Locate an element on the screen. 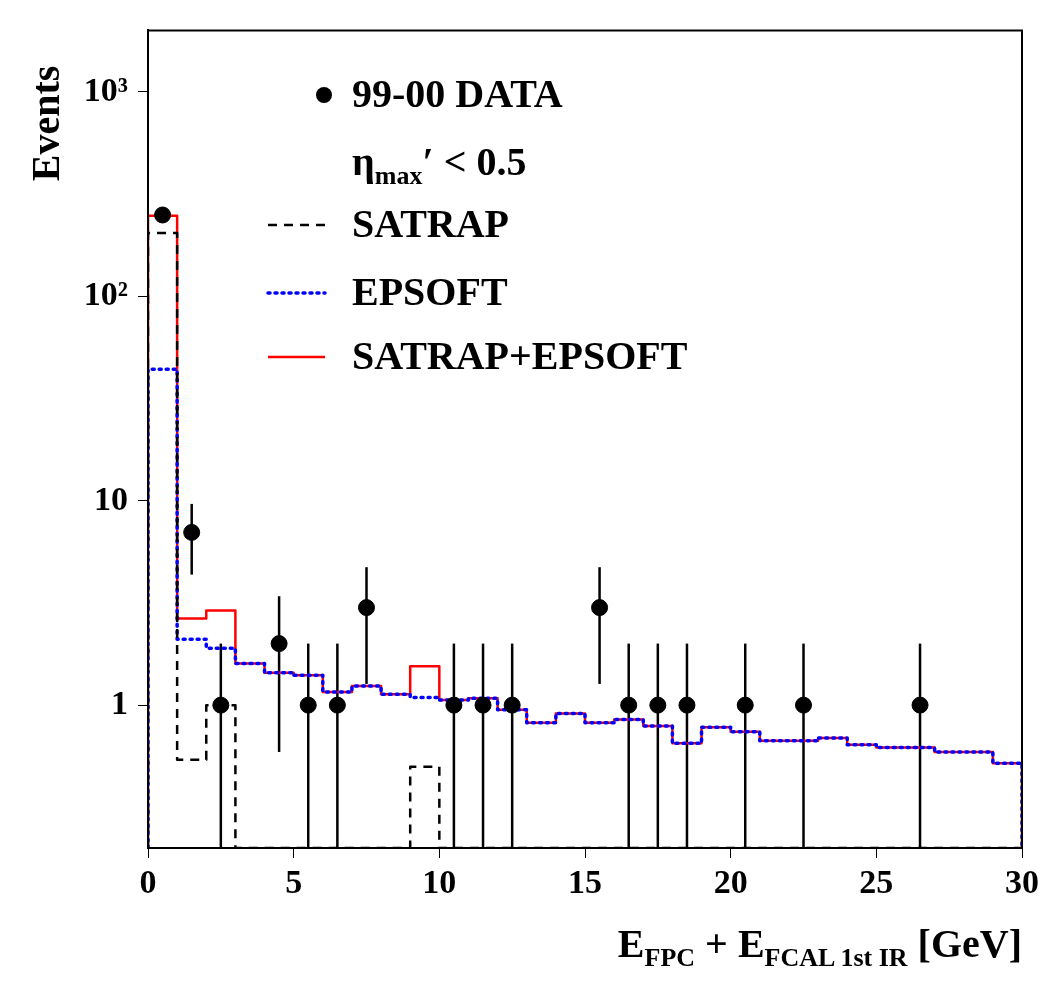 The width and height of the screenshot is (1048, 987). x-tick-label: 5 is located at coordinates (294, 882).